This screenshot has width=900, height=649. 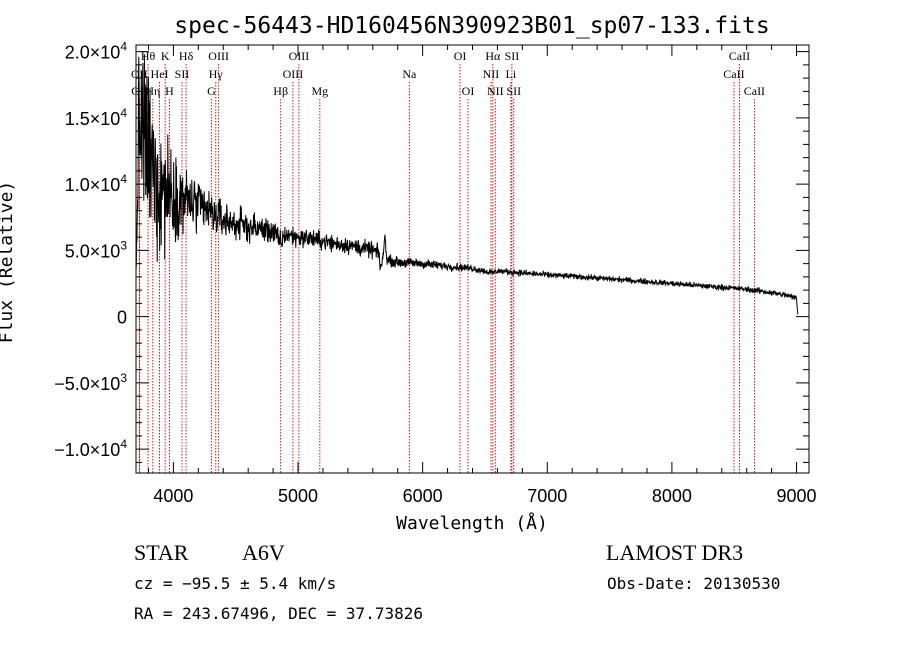 I want to click on y-tick-label: 2.0×10⁴, so click(x=96, y=51).